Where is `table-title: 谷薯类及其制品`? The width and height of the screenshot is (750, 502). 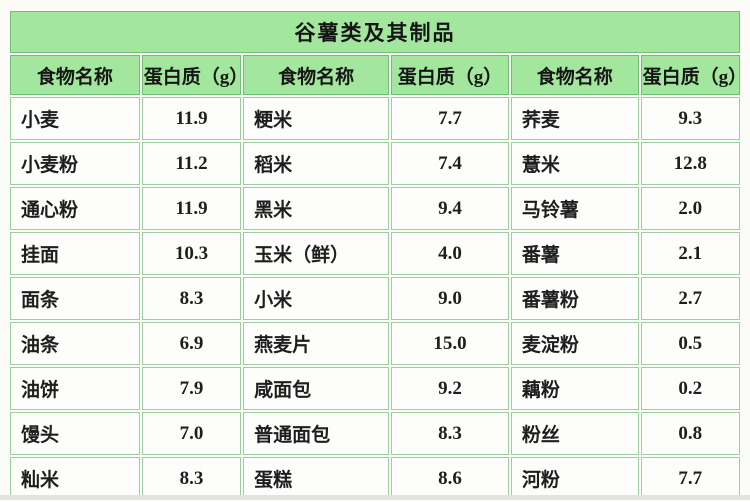
table-title: 谷薯类及其制品 is located at coordinates (375, 32).